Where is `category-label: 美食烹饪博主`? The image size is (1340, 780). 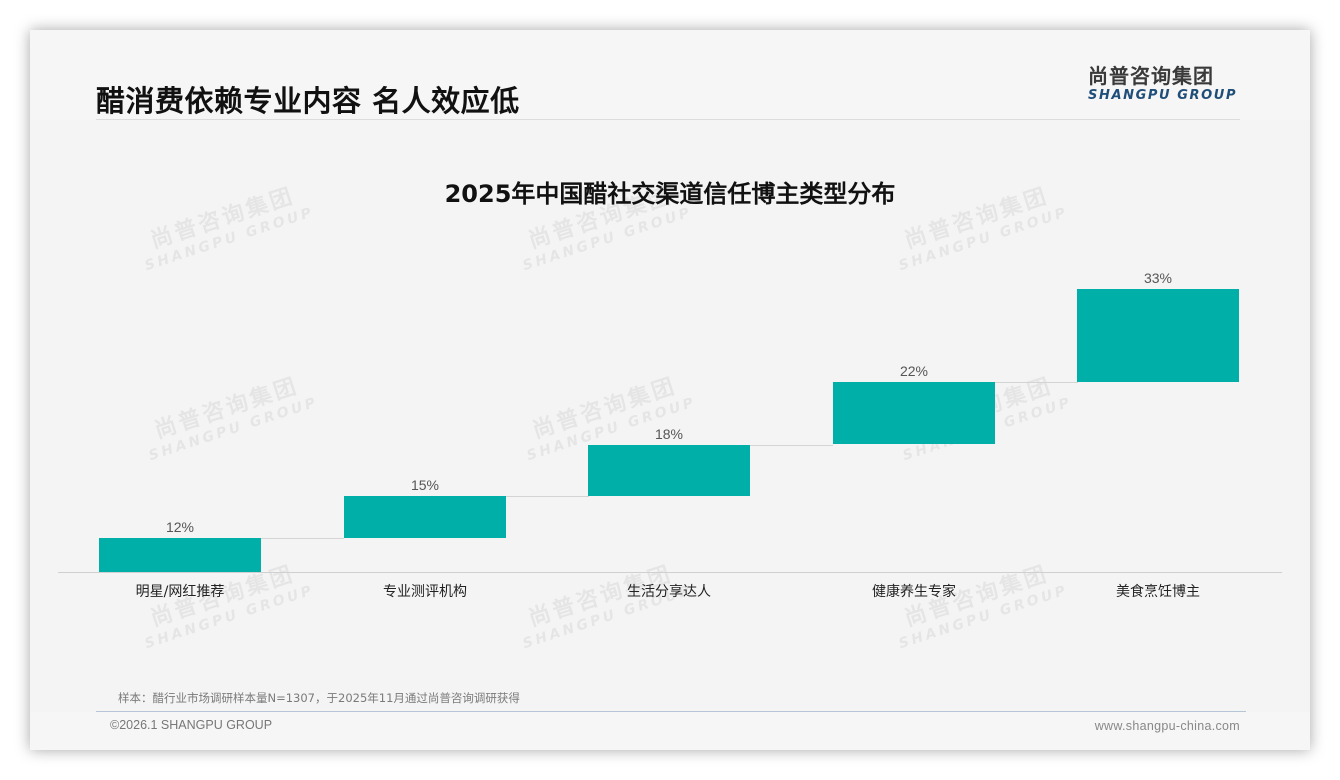 category-label: 美食烹饪博主 is located at coordinates (1158, 592).